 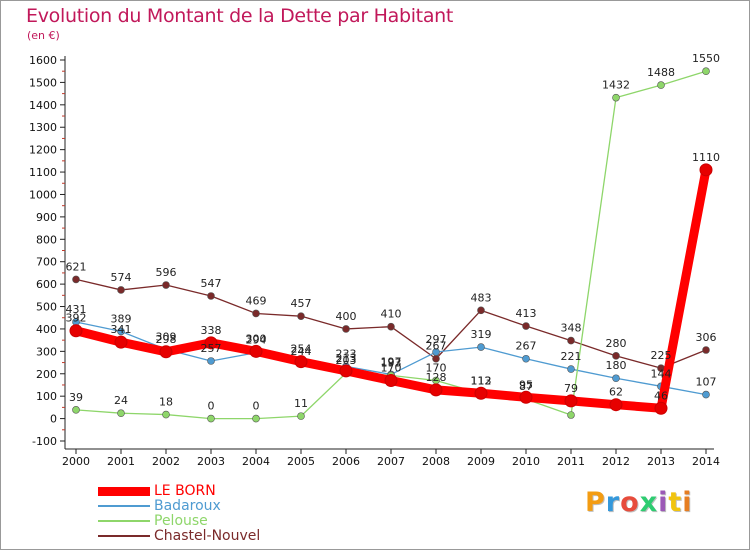 What do you see at coordinates (616, 365) in the screenshot?
I see `data-label-badaroux: 180` at bounding box center [616, 365].